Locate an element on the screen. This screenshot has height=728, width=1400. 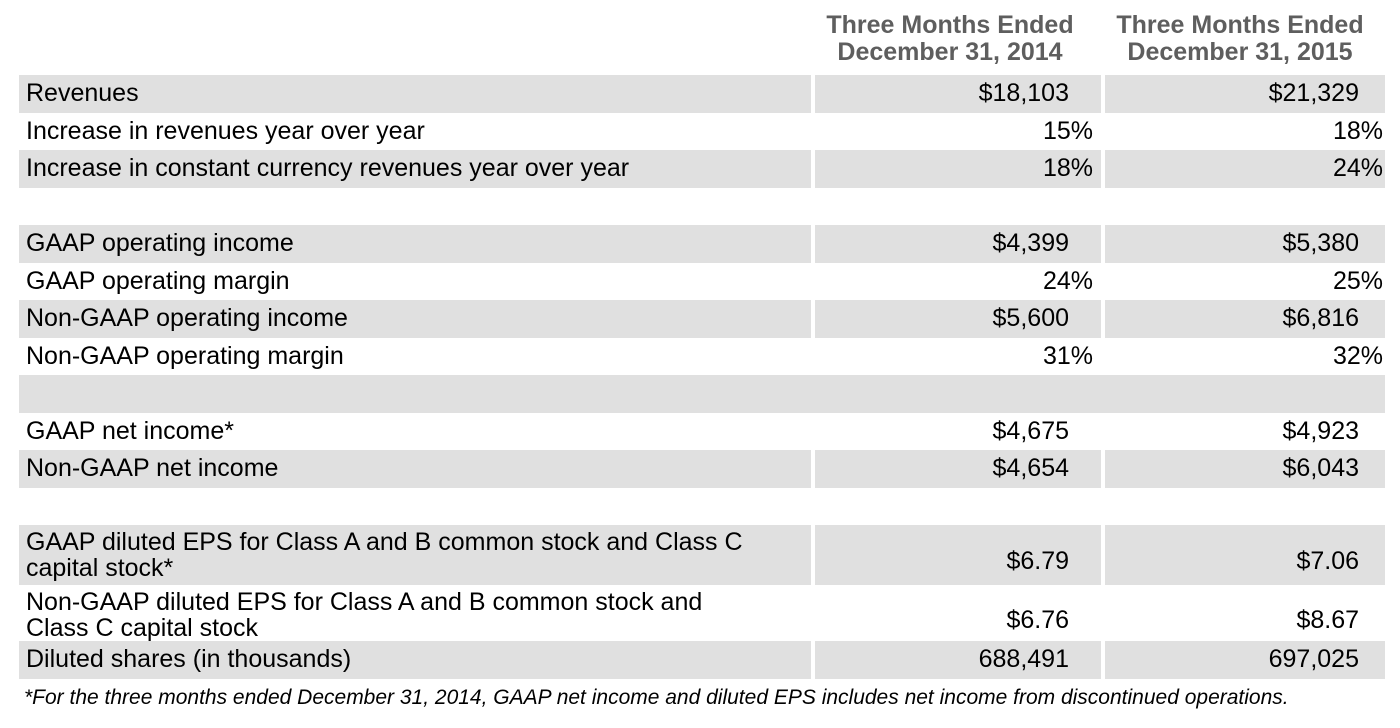
value-2014: $4,675 is located at coordinates (1030, 430).